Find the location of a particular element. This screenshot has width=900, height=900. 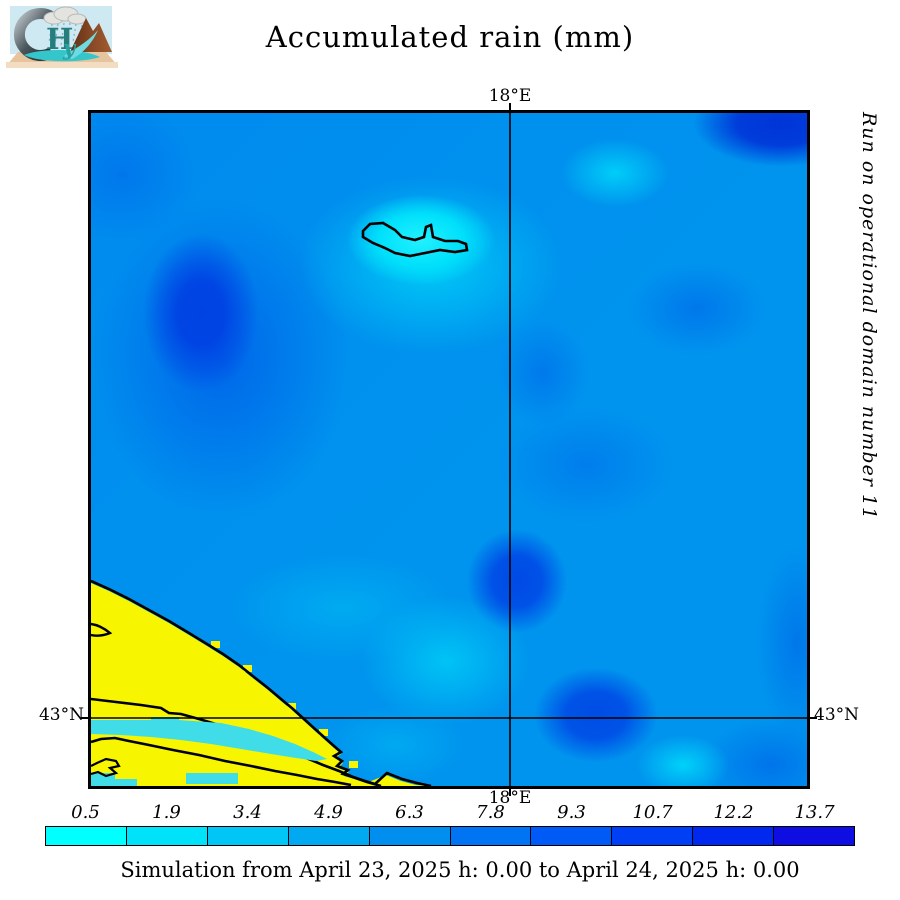

colorbar-label: 1.9 is located at coordinates (166, 812).